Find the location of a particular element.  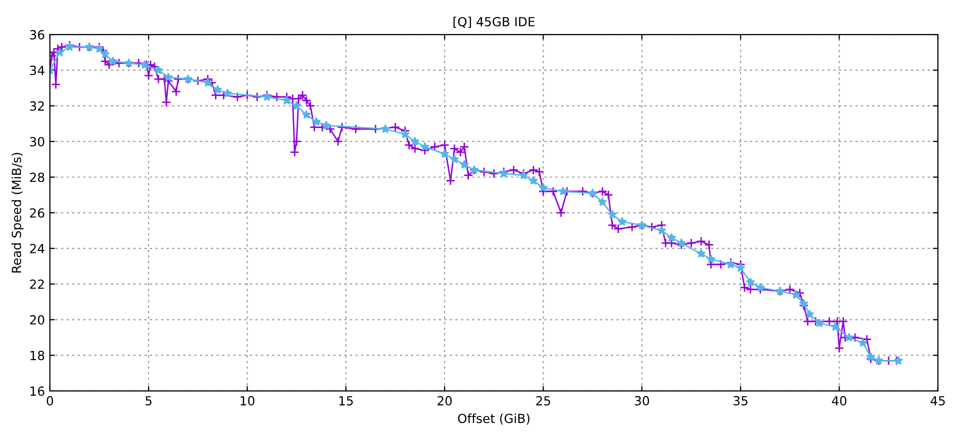

x-tick-label: 30 is located at coordinates (642, 401).